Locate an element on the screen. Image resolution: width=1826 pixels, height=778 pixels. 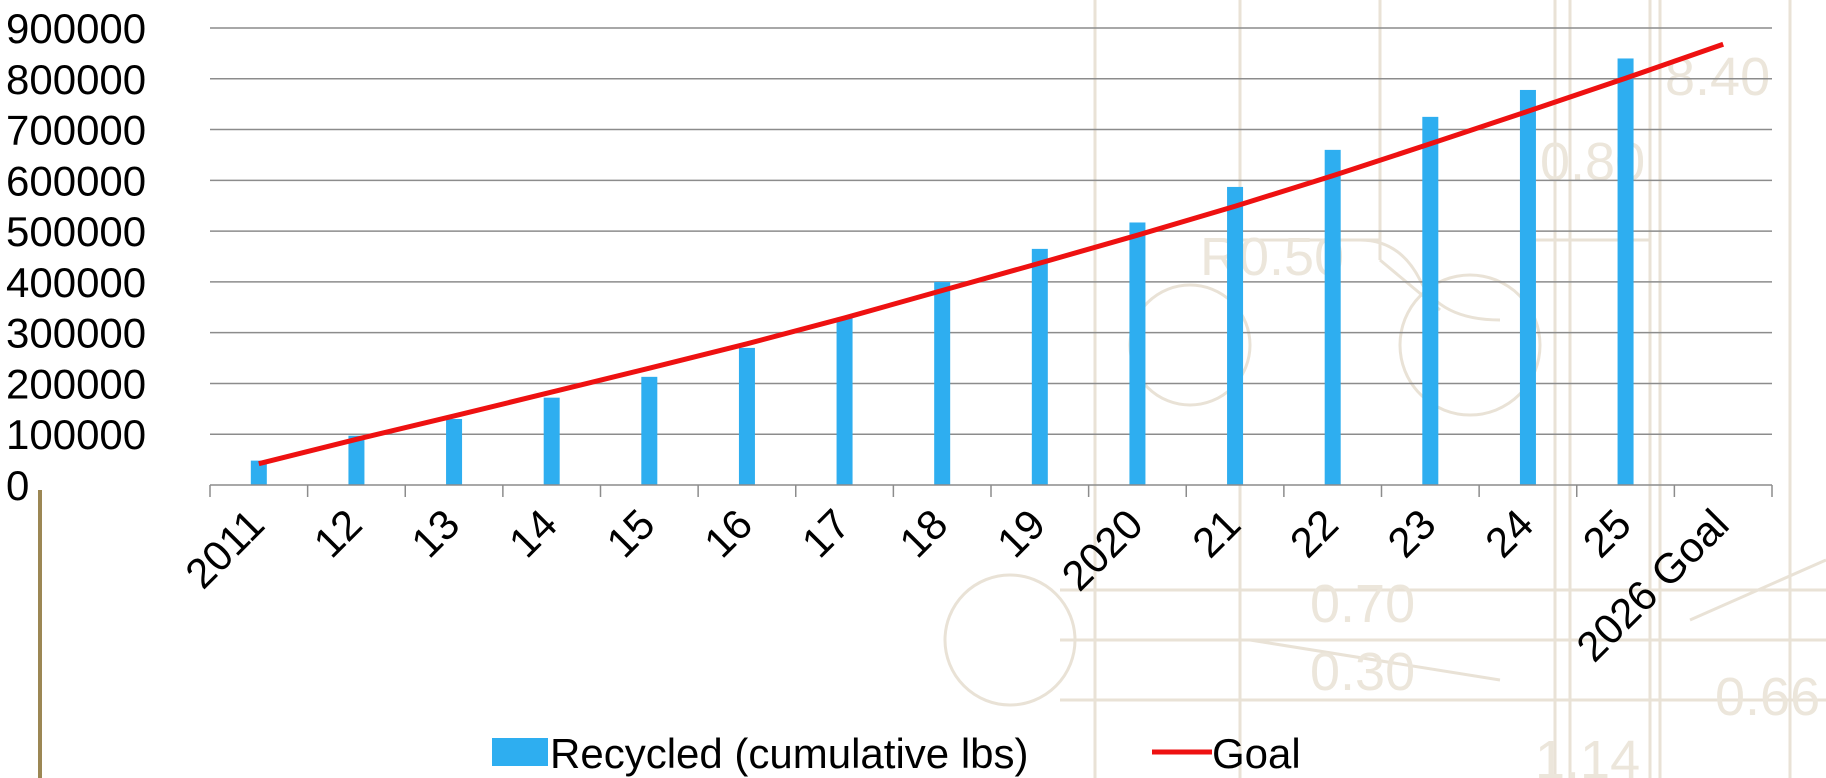
x-tick-label: 19 is located at coordinates (1021, 533).